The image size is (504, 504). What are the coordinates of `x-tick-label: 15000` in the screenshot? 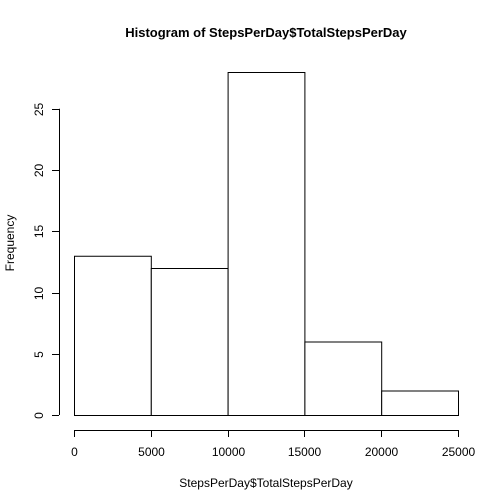 It's located at (305, 452).